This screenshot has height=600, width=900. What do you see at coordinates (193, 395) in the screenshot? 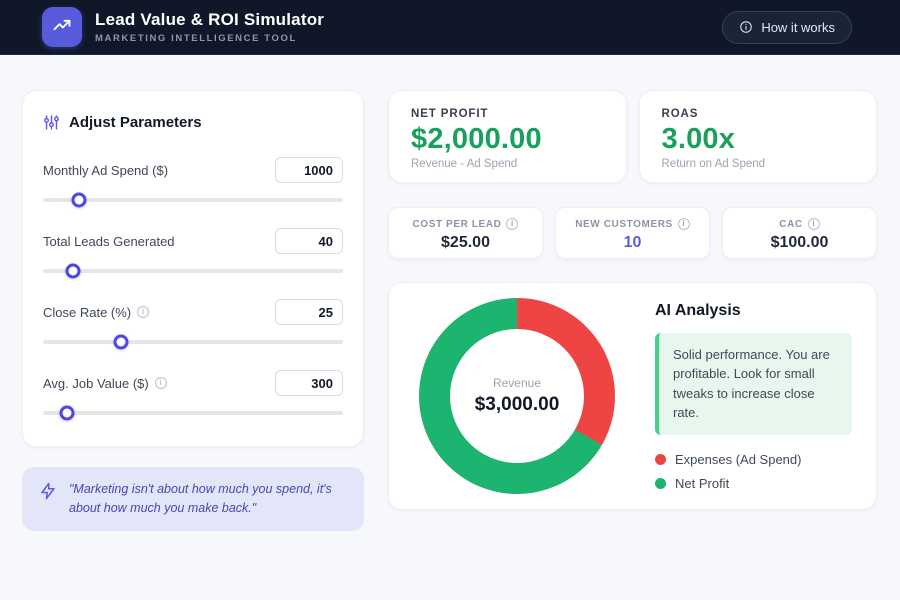
I see `param-avg-job-value: Avg. Job Value ($) i` at bounding box center [193, 395].